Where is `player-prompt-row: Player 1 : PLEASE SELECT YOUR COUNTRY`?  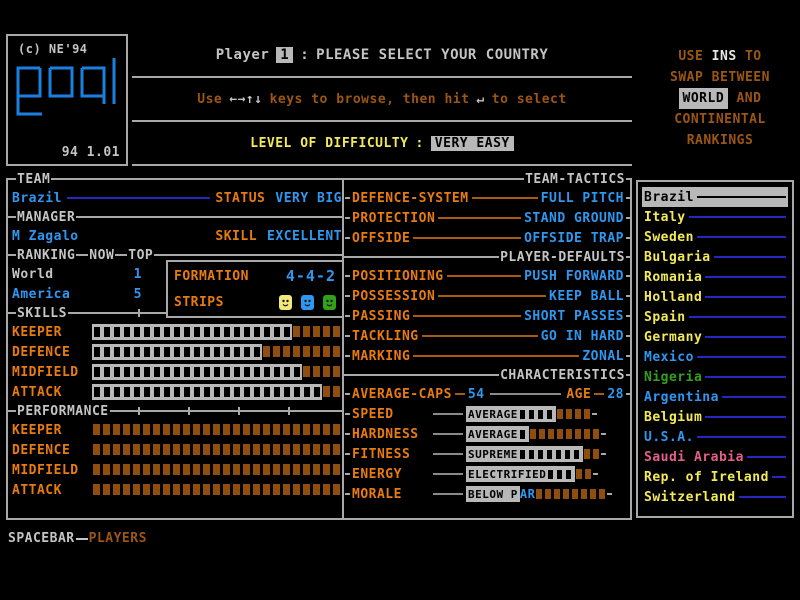
player-prompt-row: Player 1 : PLEASE SELECT YOUR COUNTRY is located at coordinates (382, 56).